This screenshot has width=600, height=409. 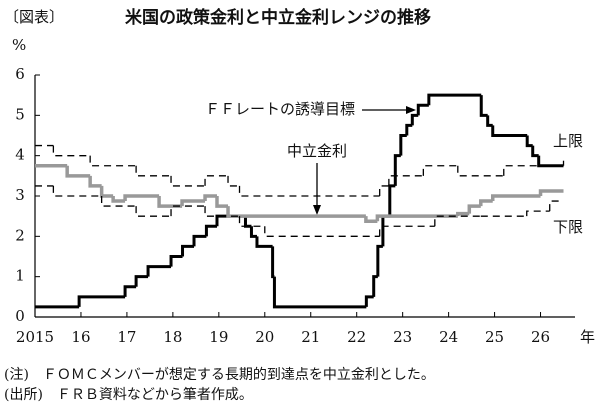 What do you see at coordinates (278, 17) in the screenshot?
I see `chart-title: 米国の政策金利と中立金利レンジの推移` at bounding box center [278, 17].